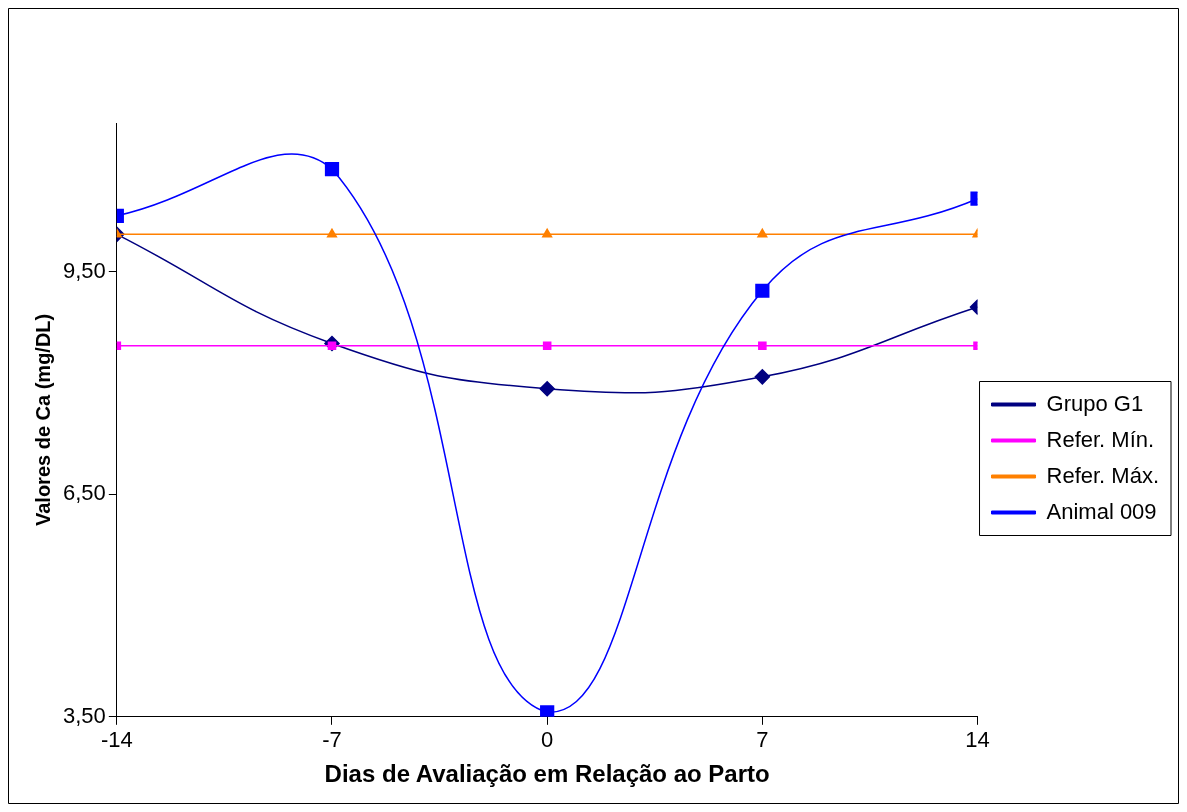 Image resolution: width=1187 pixels, height=812 pixels. Describe the element at coordinates (42, 420) in the screenshot. I see `y-axis-title: Valores de Ca (mg/DL)` at that location.